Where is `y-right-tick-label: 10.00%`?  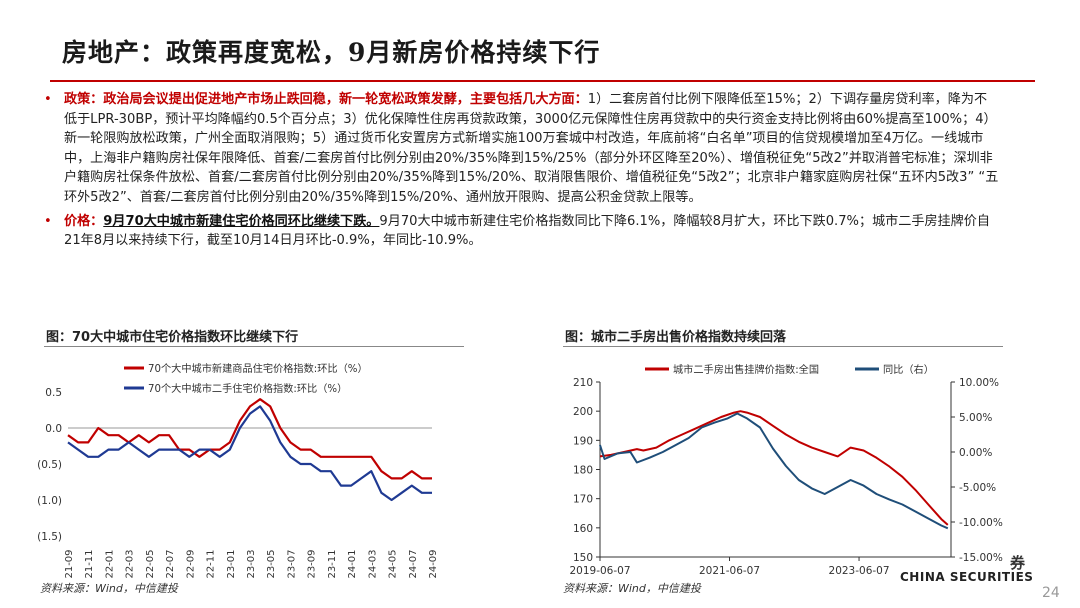
y-right-tick-label: 10.00% is located at coordinates (979, 383).